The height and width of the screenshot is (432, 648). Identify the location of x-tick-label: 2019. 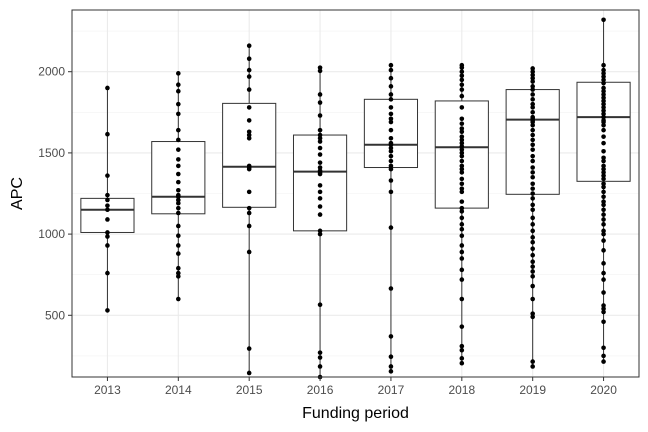
(532, 390).